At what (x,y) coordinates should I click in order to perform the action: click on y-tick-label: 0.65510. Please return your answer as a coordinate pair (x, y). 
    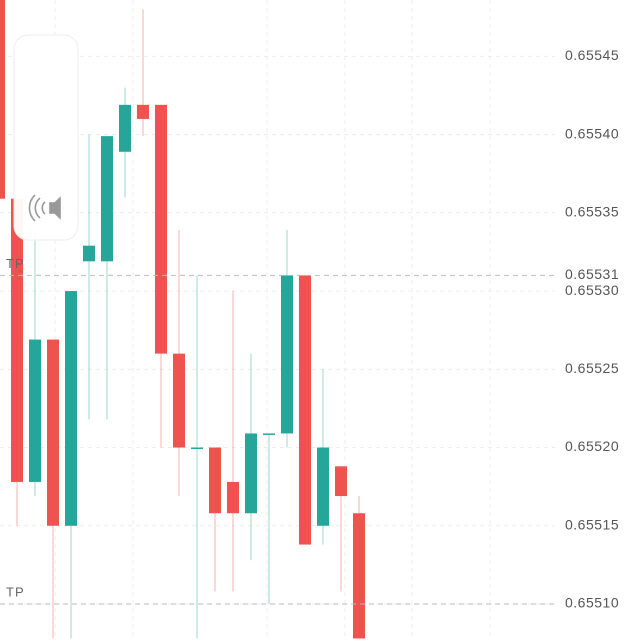
    Looking at the image, I should click on (592, 603).